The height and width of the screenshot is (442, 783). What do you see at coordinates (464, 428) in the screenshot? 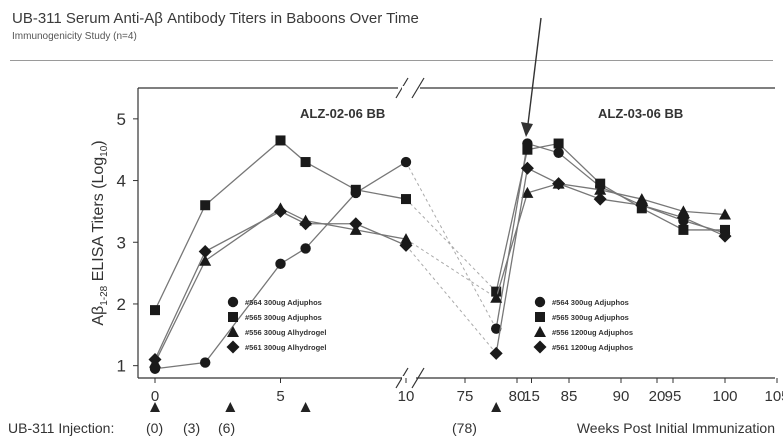
I see `injection-week-78: (78)` at bounding box center [464, 428].